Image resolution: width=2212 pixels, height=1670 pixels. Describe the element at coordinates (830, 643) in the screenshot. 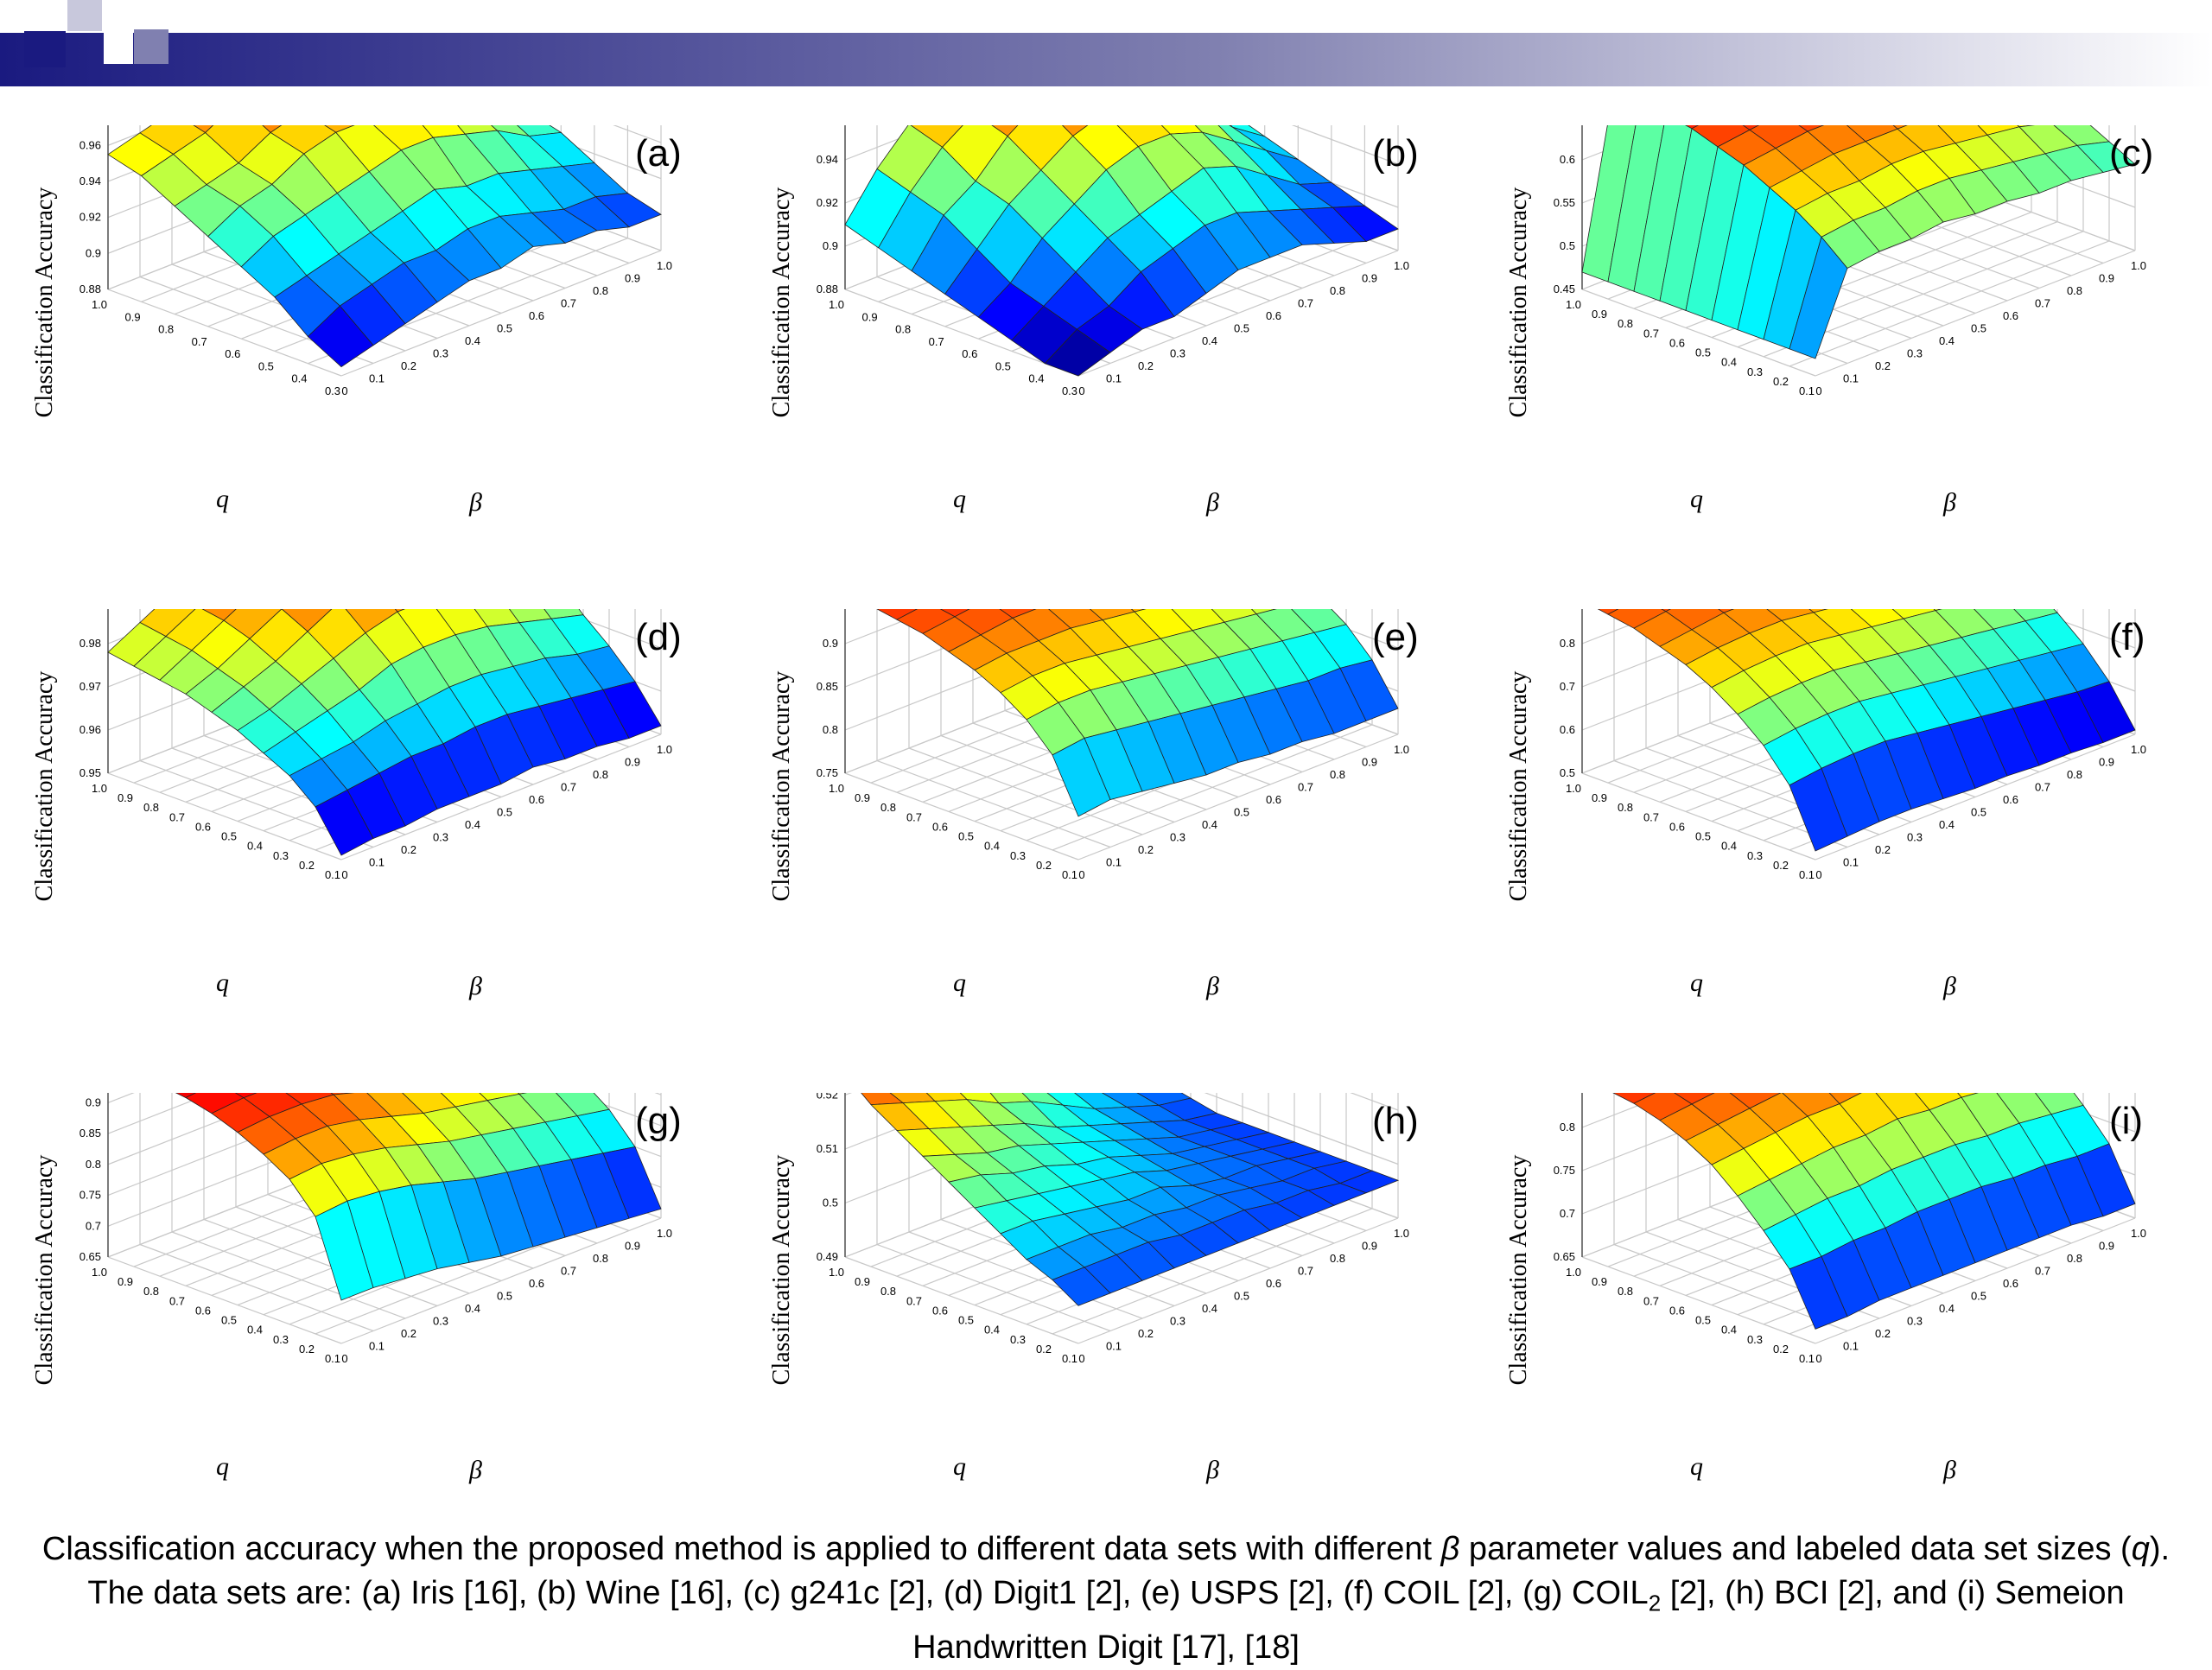

I see `z-tick-label: 0.9` at that location.